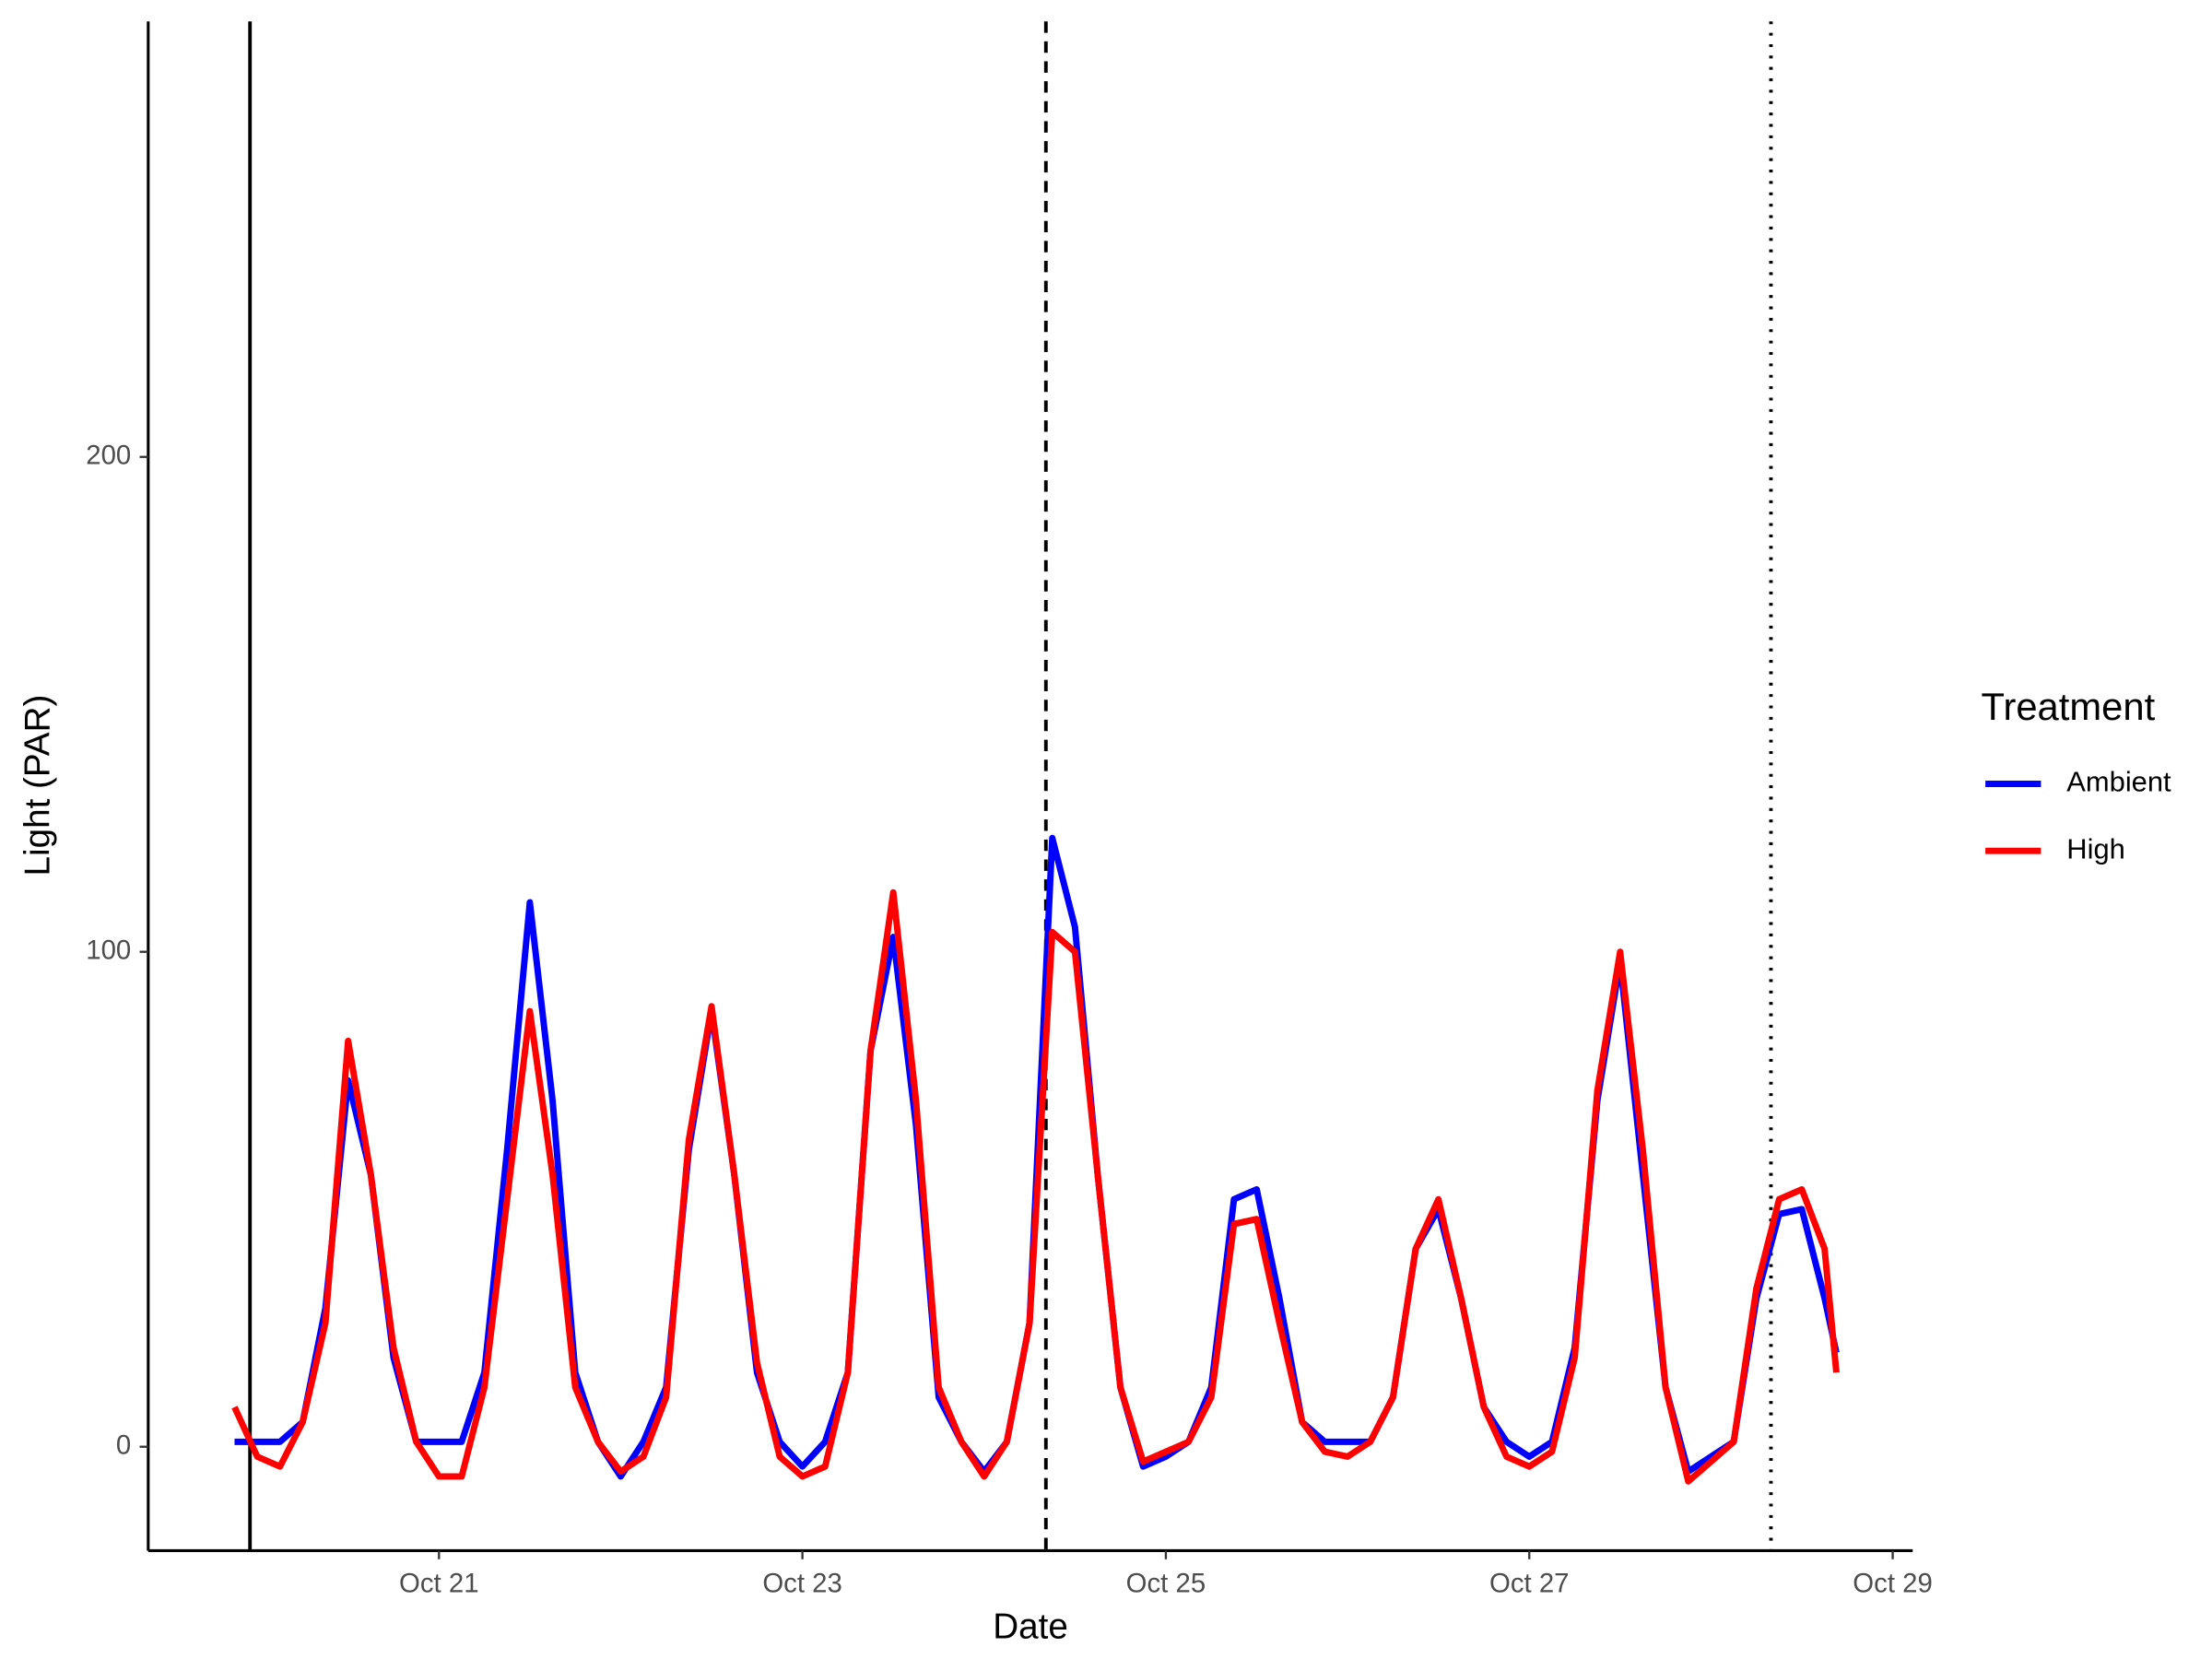  What do you see at coordinates (108, 950) in the screenshot?
I see `y-tick-label: 100` at bounding box center [108, 950].